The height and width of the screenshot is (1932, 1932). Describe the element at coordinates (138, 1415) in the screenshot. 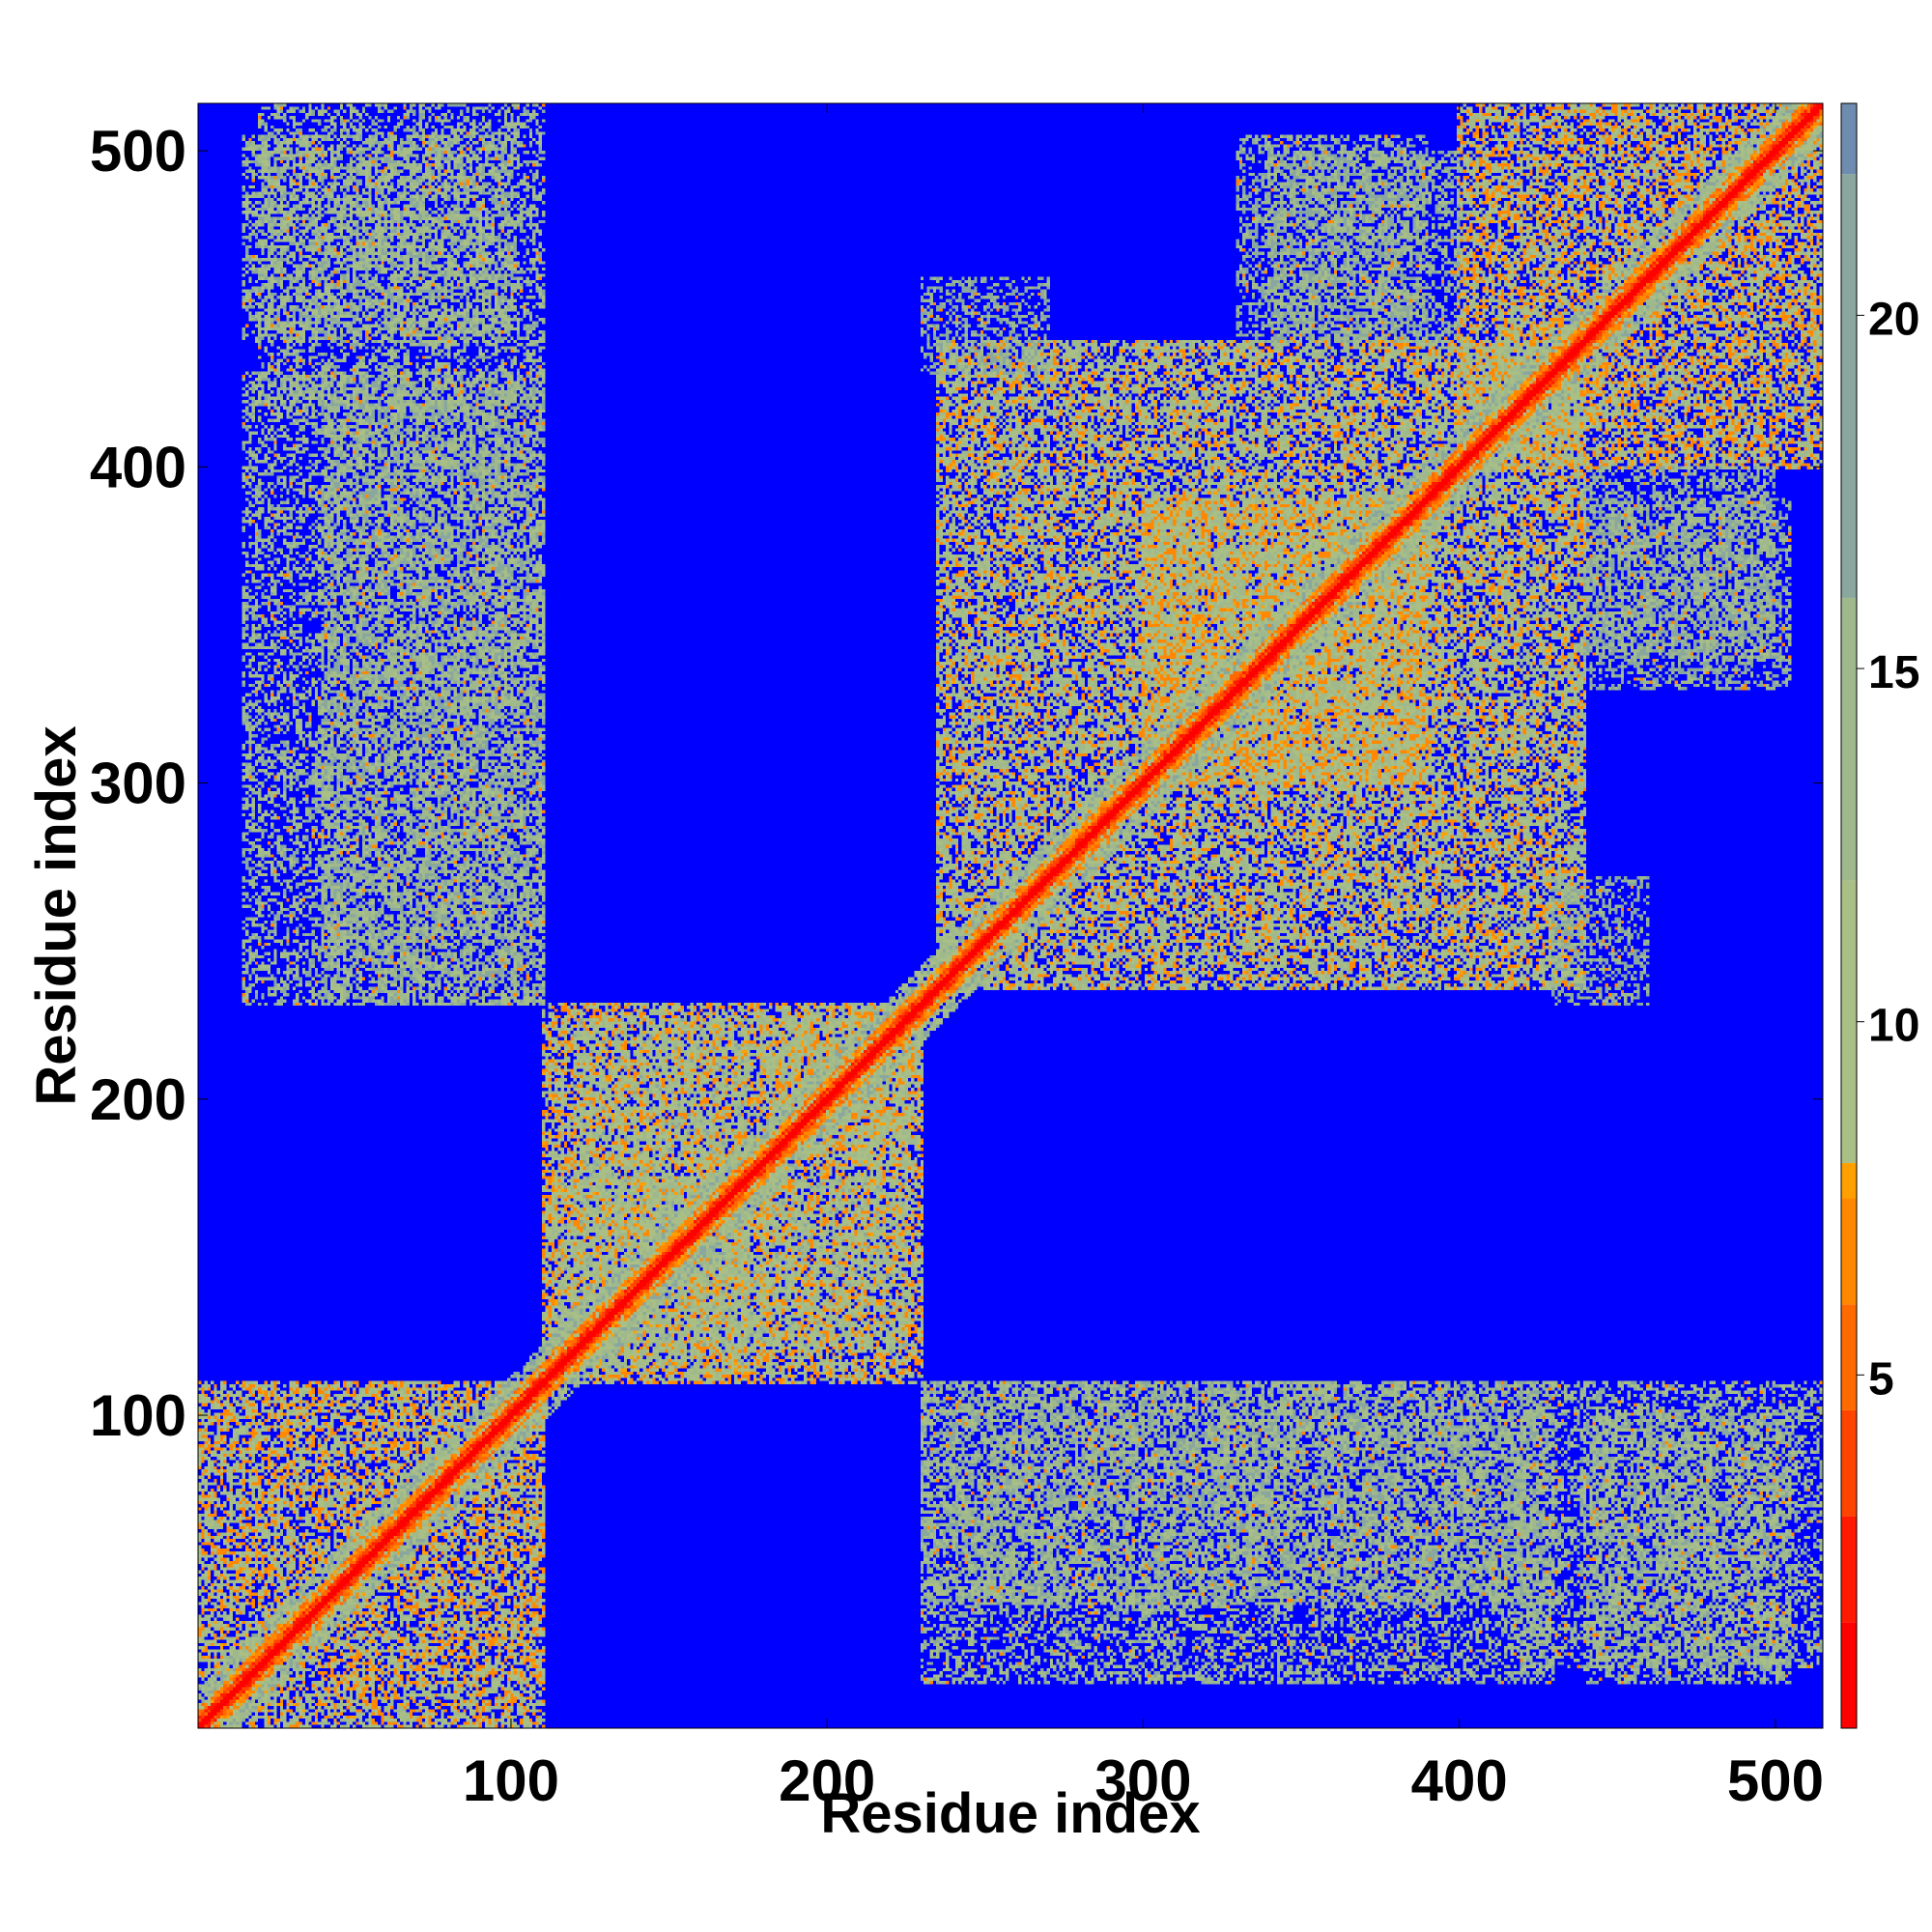

I see `y-tick-label: 100` at that location.